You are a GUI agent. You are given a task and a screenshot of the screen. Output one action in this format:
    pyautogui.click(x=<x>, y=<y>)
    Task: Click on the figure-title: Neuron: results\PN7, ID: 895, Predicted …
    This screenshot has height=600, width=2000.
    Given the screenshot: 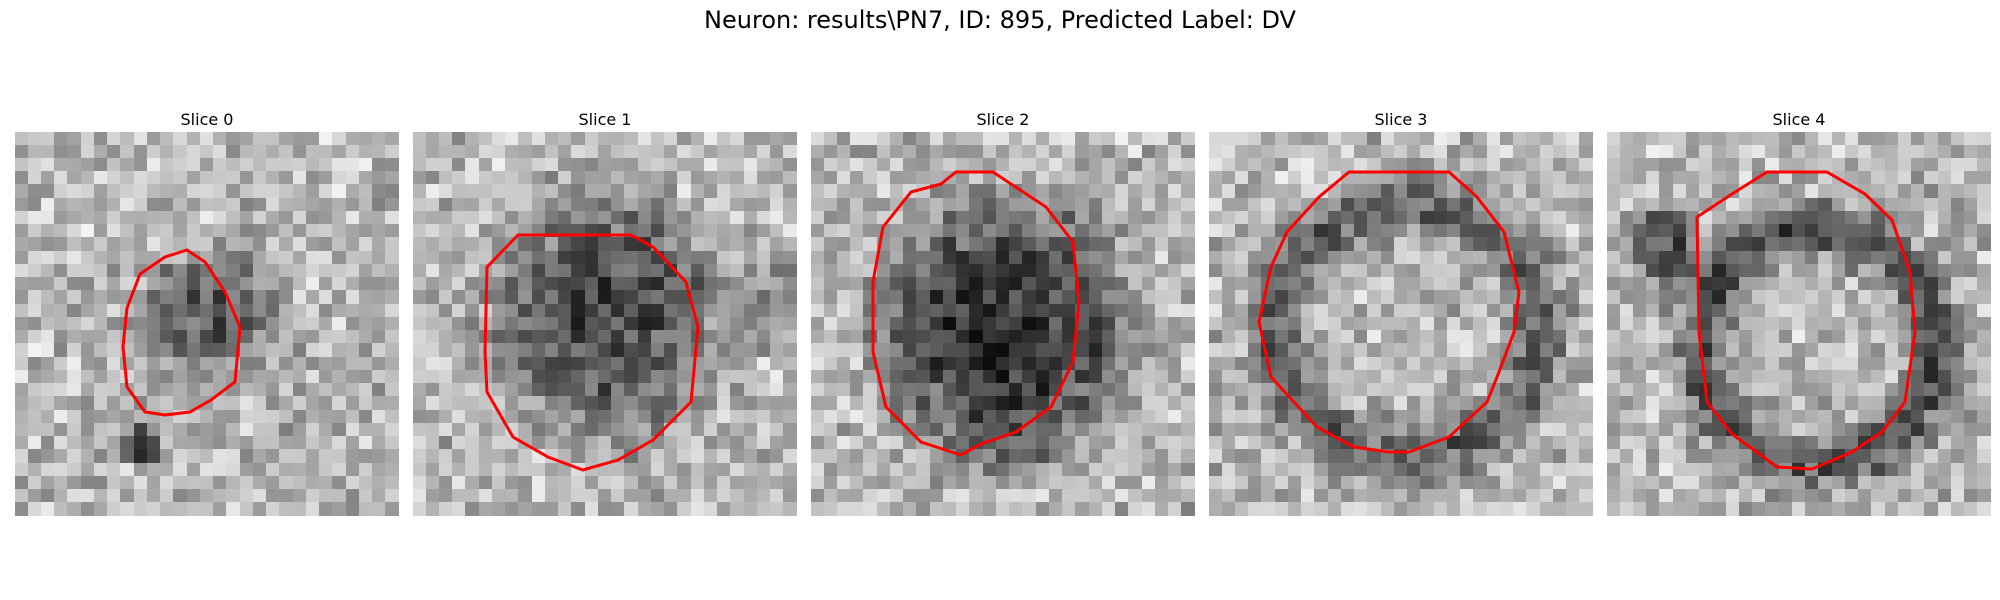 What is the action you would take?
    pyautogui.click(x=1000, y=20)
    